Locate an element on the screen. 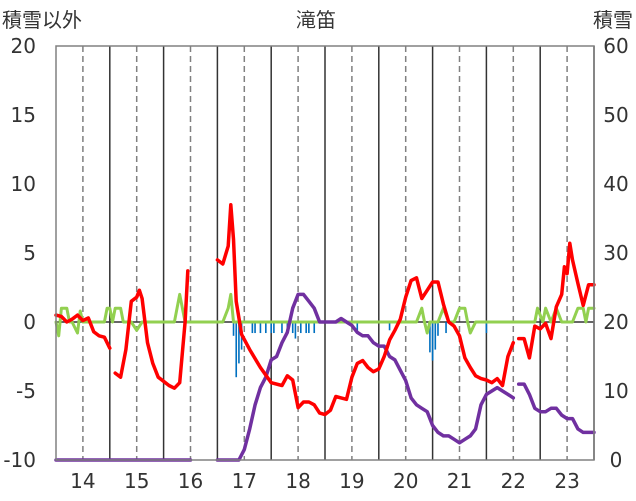 The width and height of the screenshot is (636, 501). y-right-tick-label: 0 is located at coordinates (616, 460).